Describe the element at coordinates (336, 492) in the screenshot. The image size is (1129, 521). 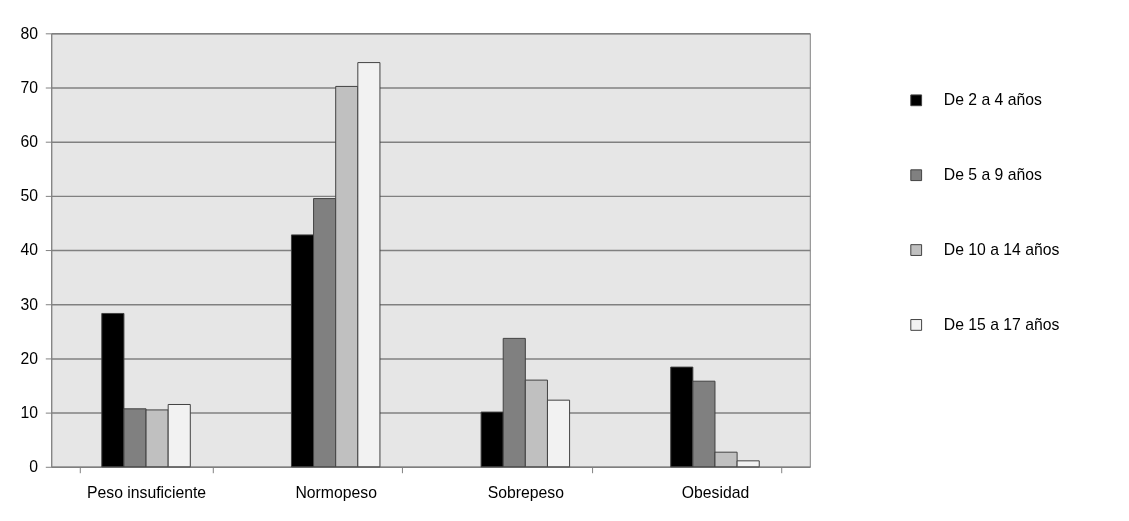
I see `x-tick-label: Normopeso` at that location.